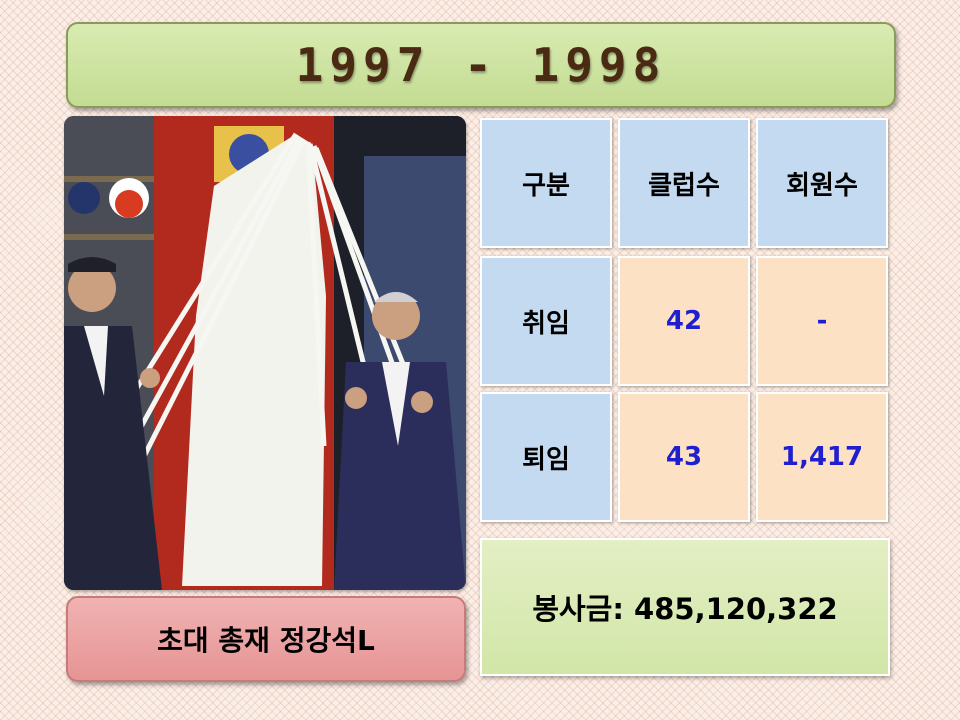  What do you see at coordinates (684, 183) in the screenshot?
I see `header-clubs: 클럽수` at bounding box center [684, 183].